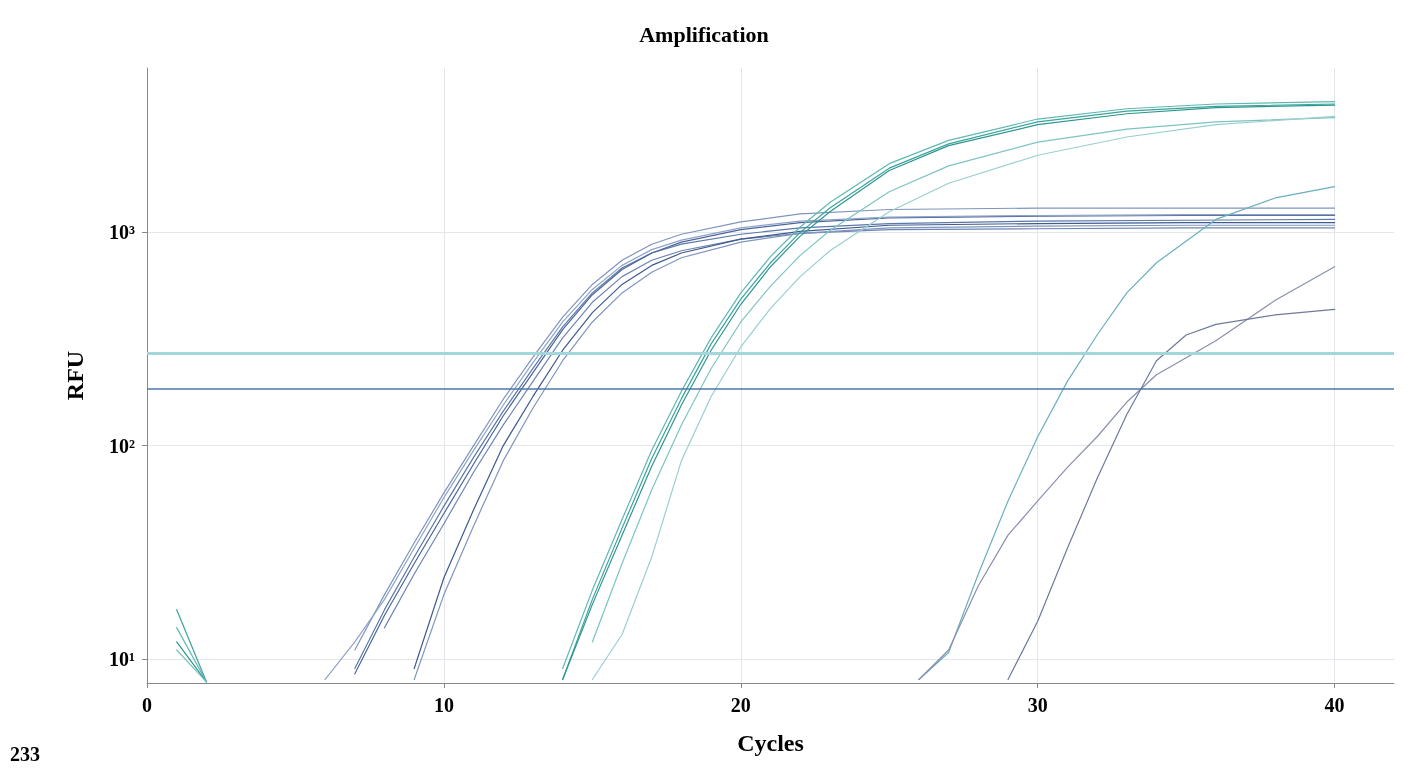 The image size is (1408, 776). What do you see at coordinates (1037, 705) in the screenshot?
I see `x-tick-label: 30` at bounding box center [1037, 705].